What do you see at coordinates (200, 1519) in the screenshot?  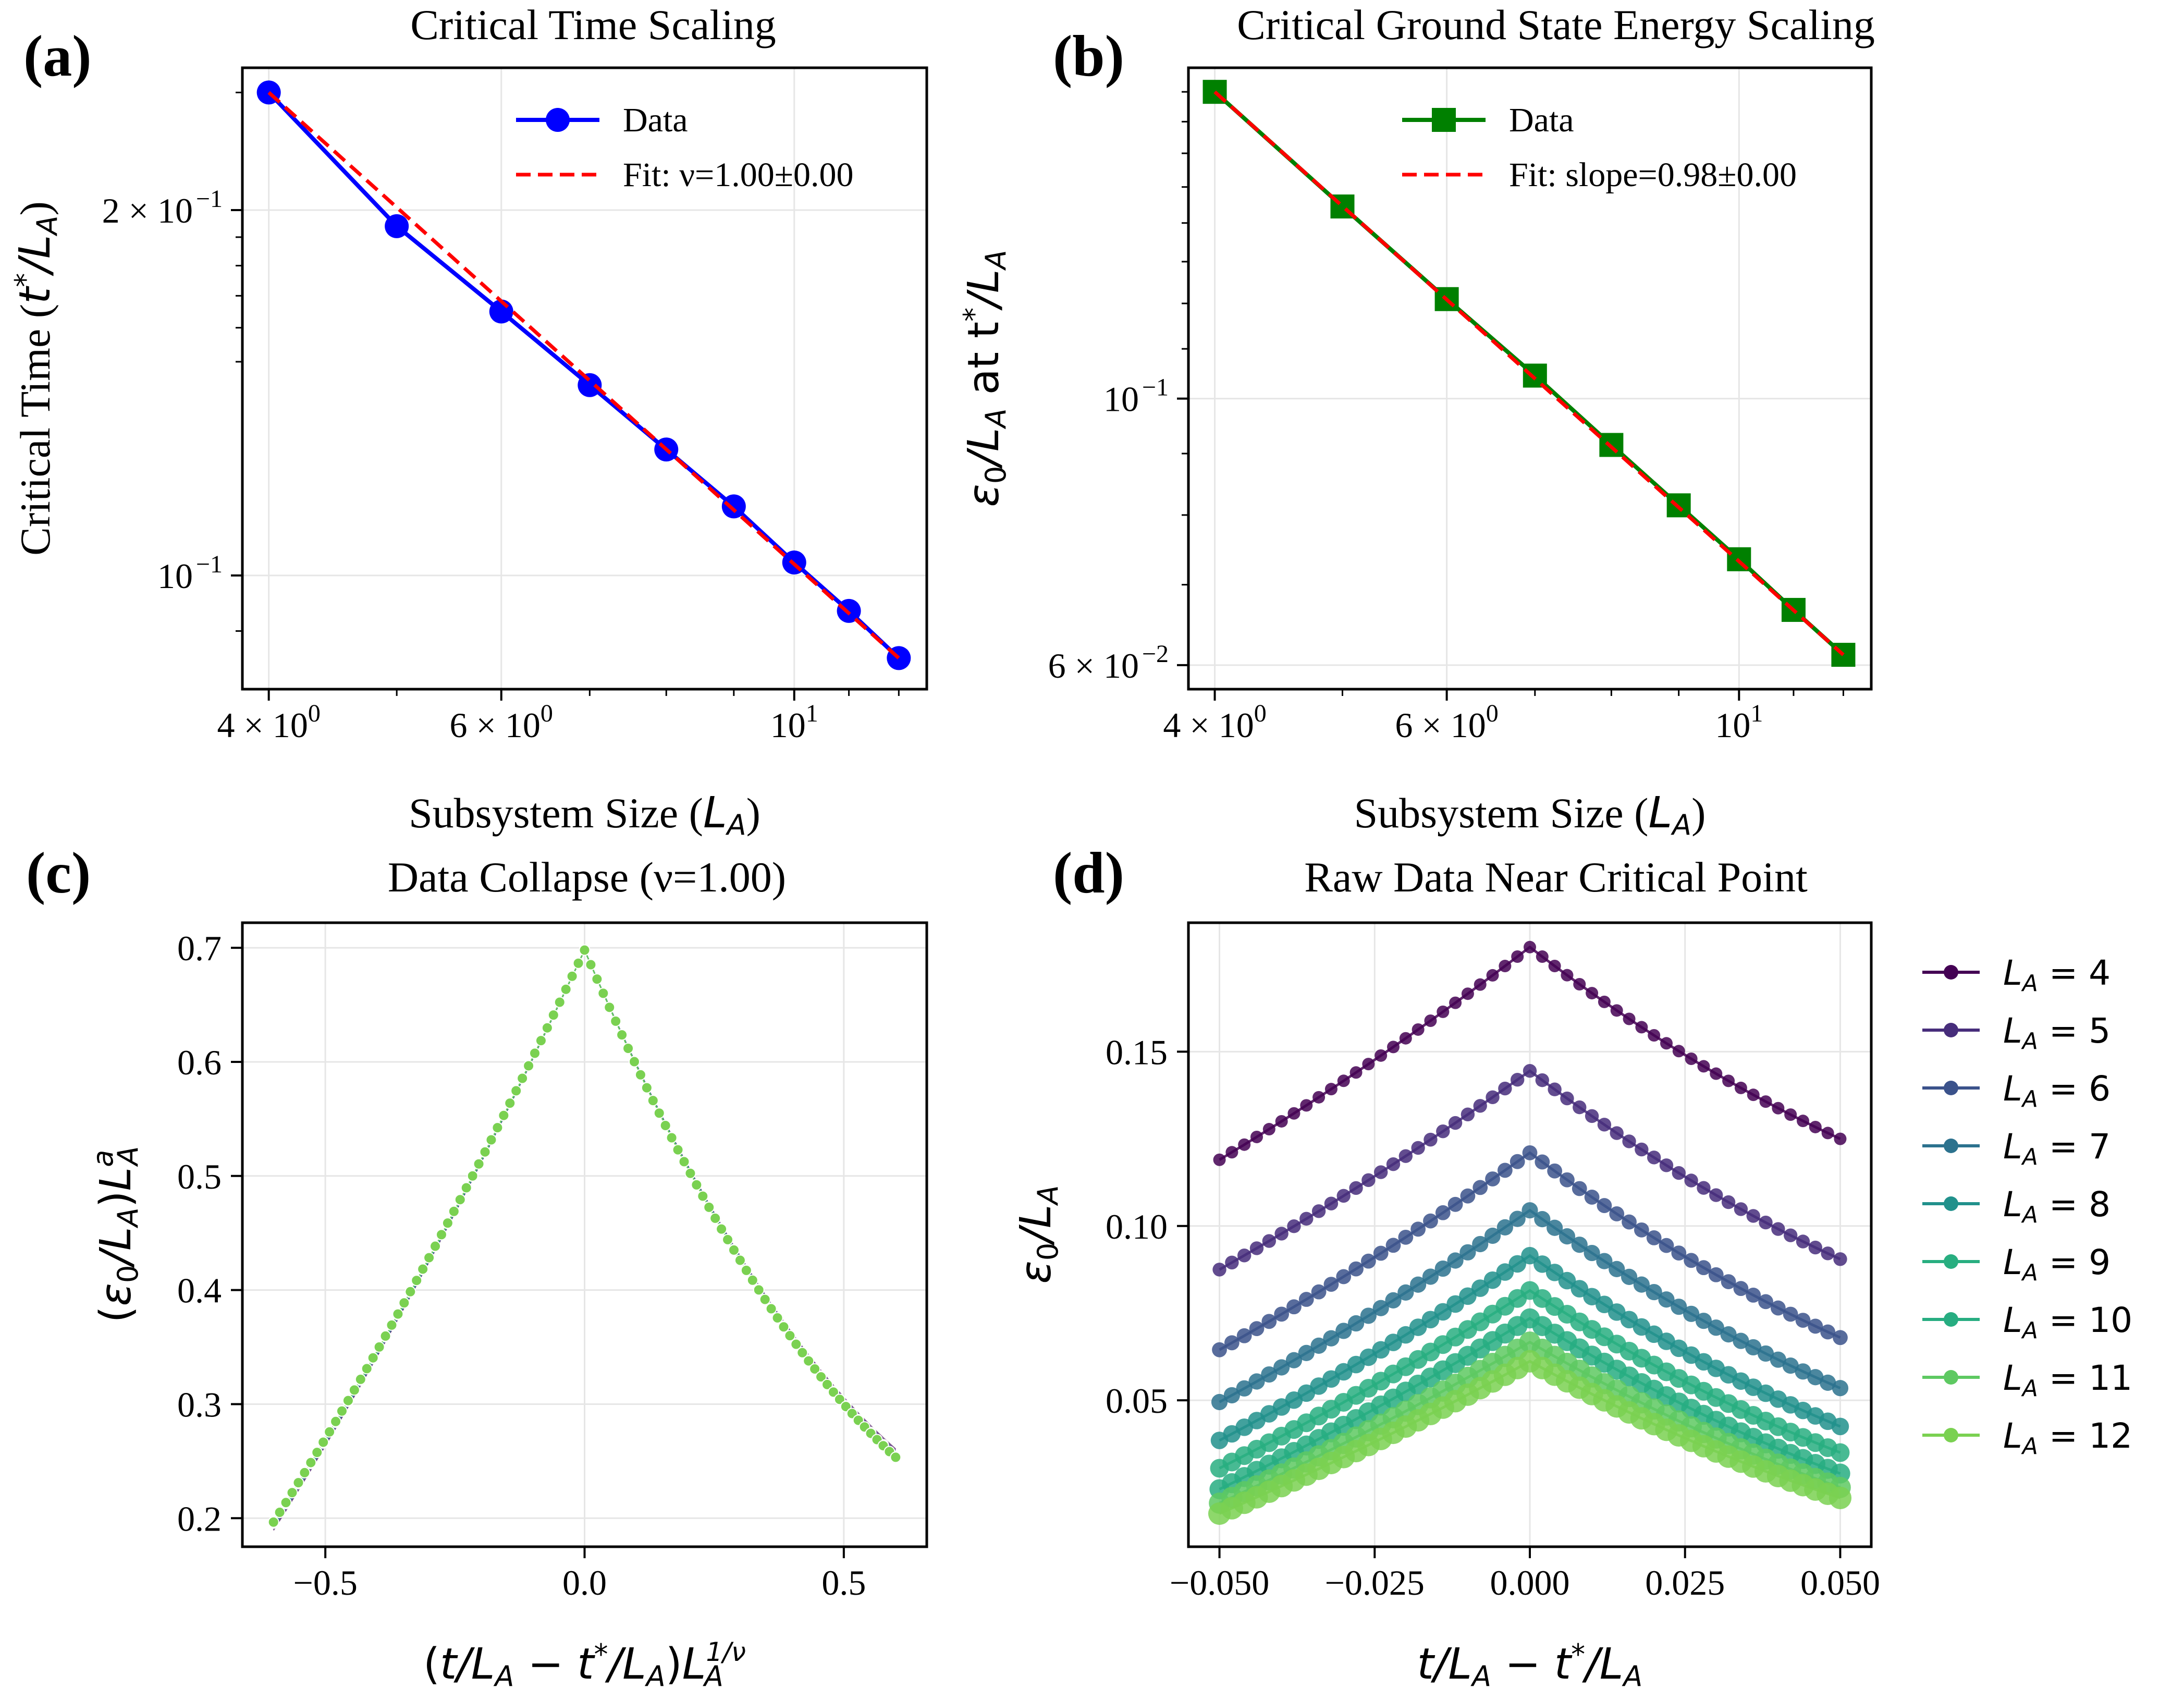 I see `y-tick-label: 0.2` at bounding box center [200, 1519].